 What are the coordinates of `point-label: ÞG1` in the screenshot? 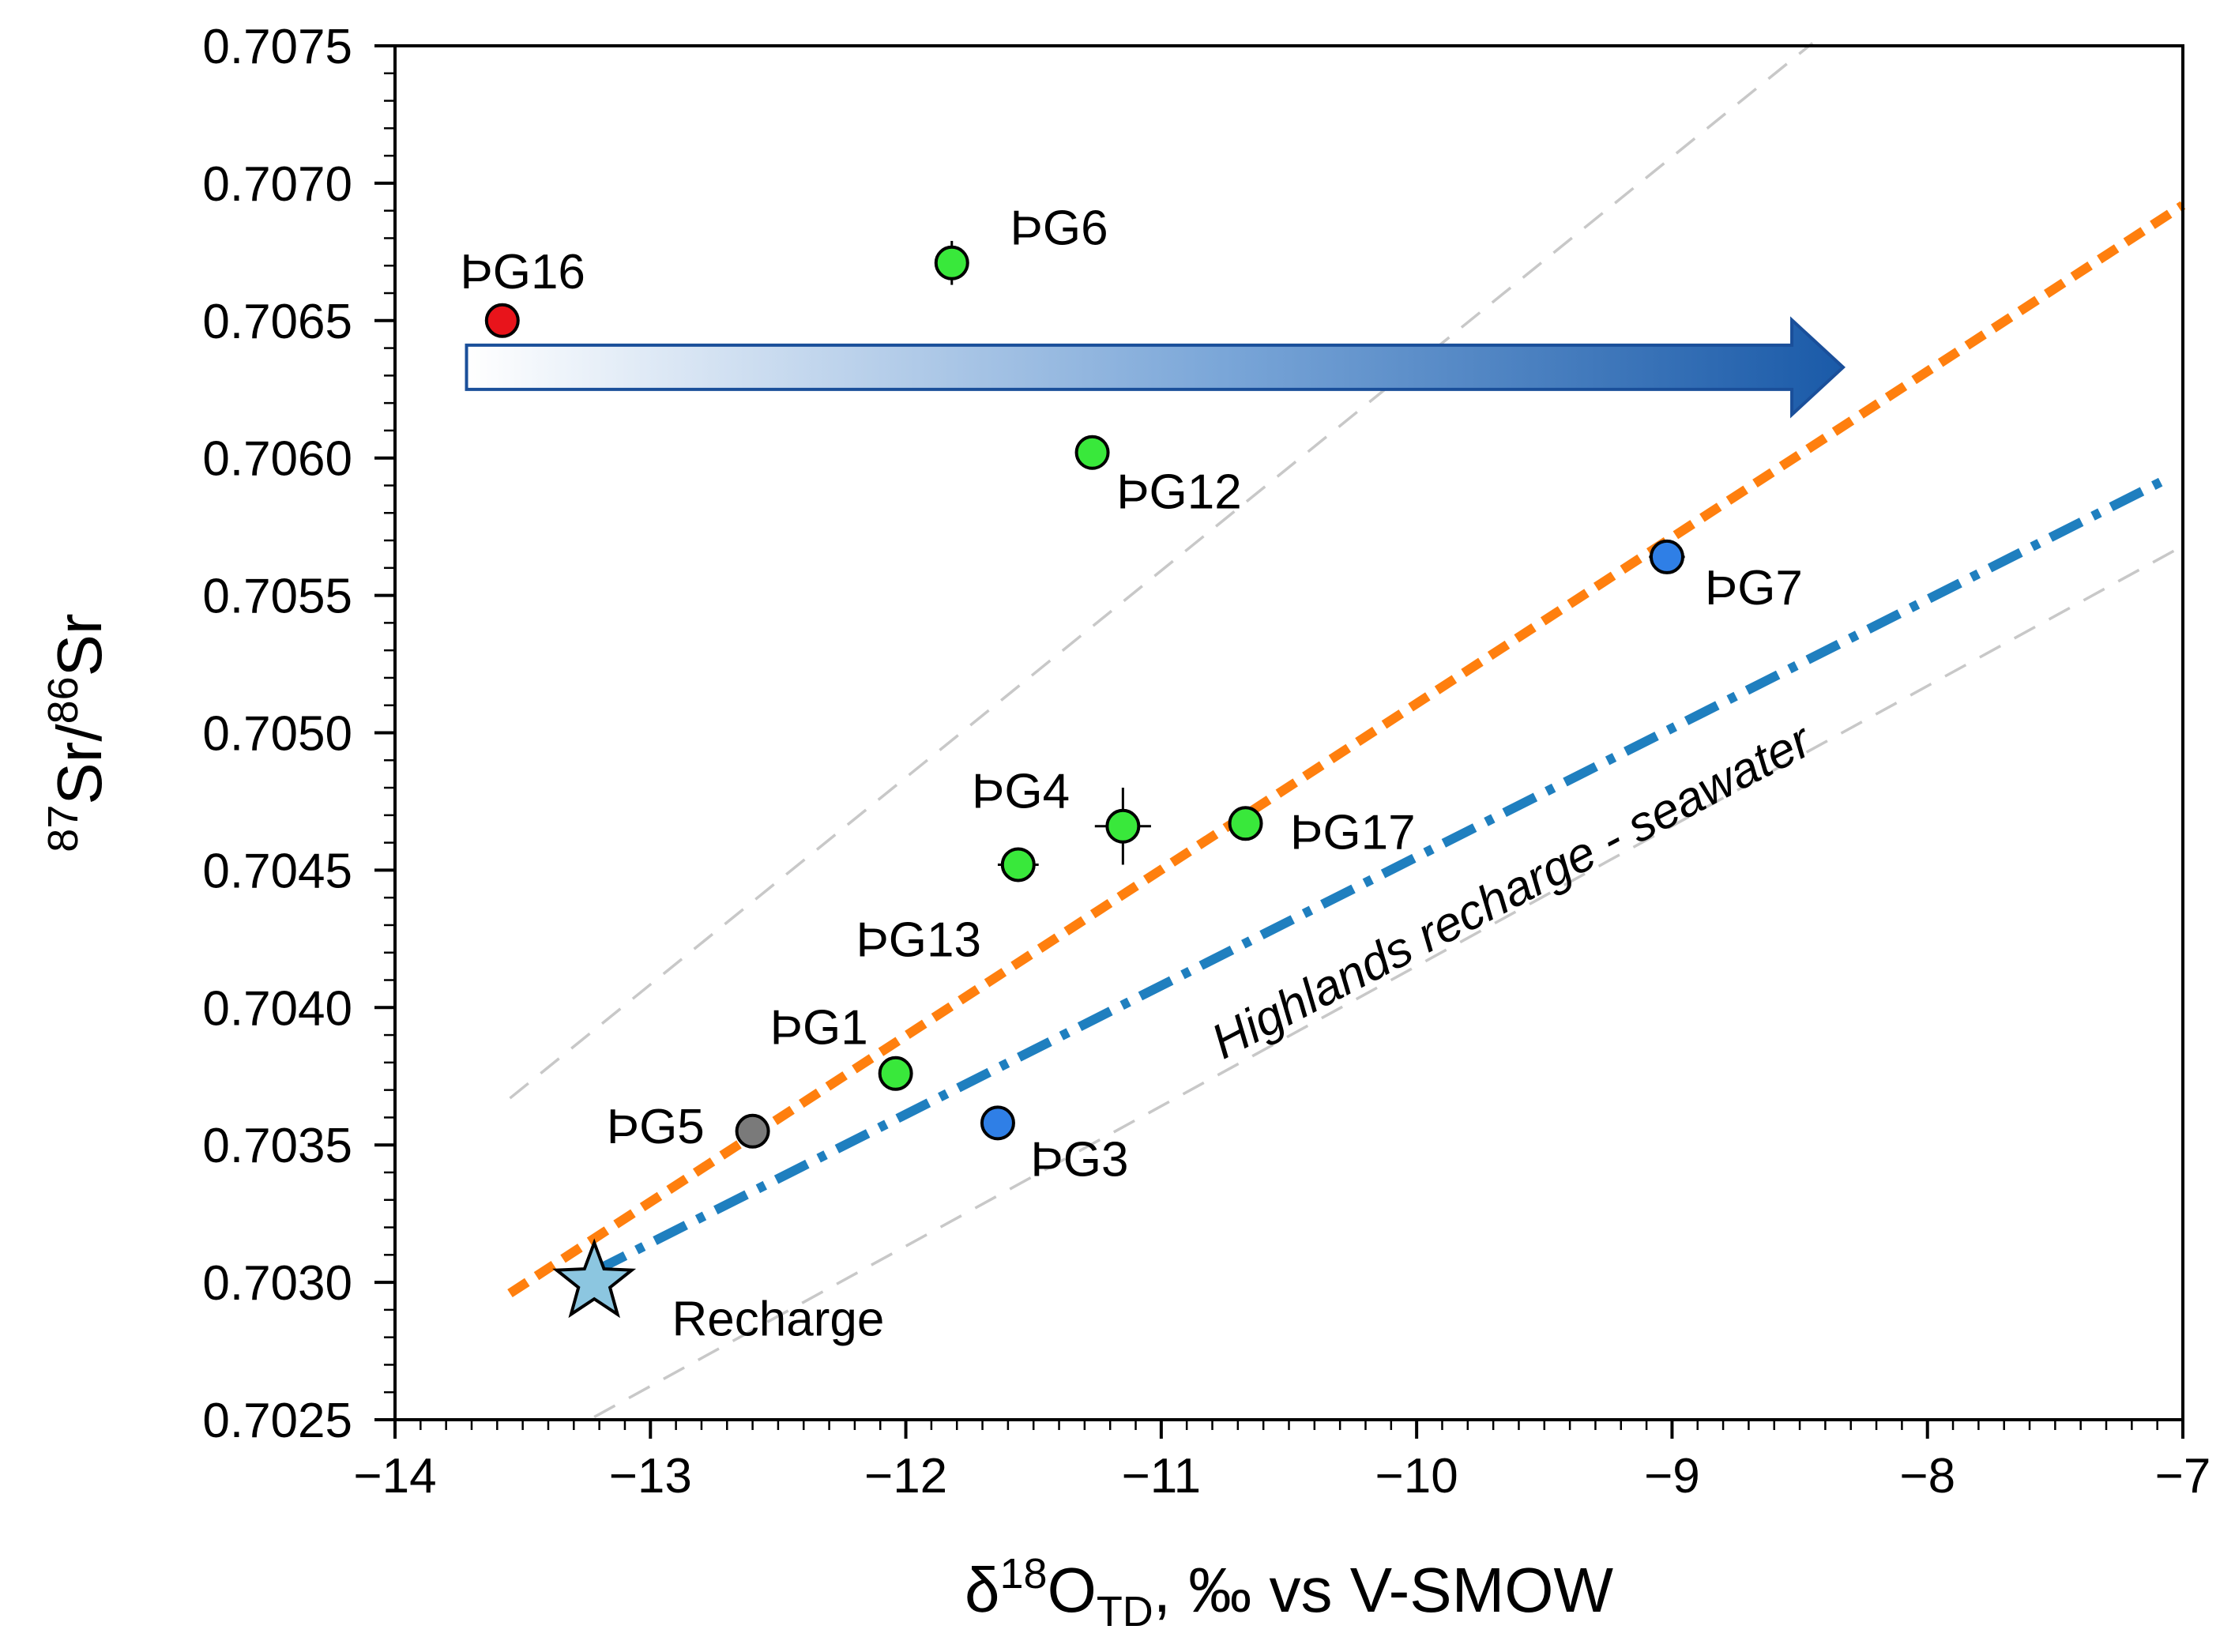 It's located at (819, 1028).